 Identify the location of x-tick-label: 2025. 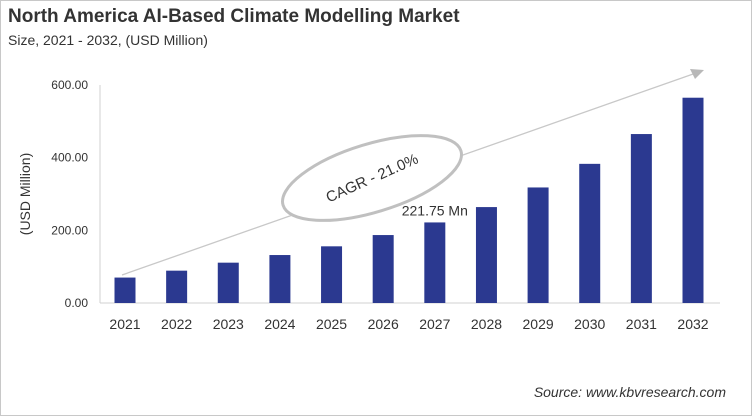
(331, 324).